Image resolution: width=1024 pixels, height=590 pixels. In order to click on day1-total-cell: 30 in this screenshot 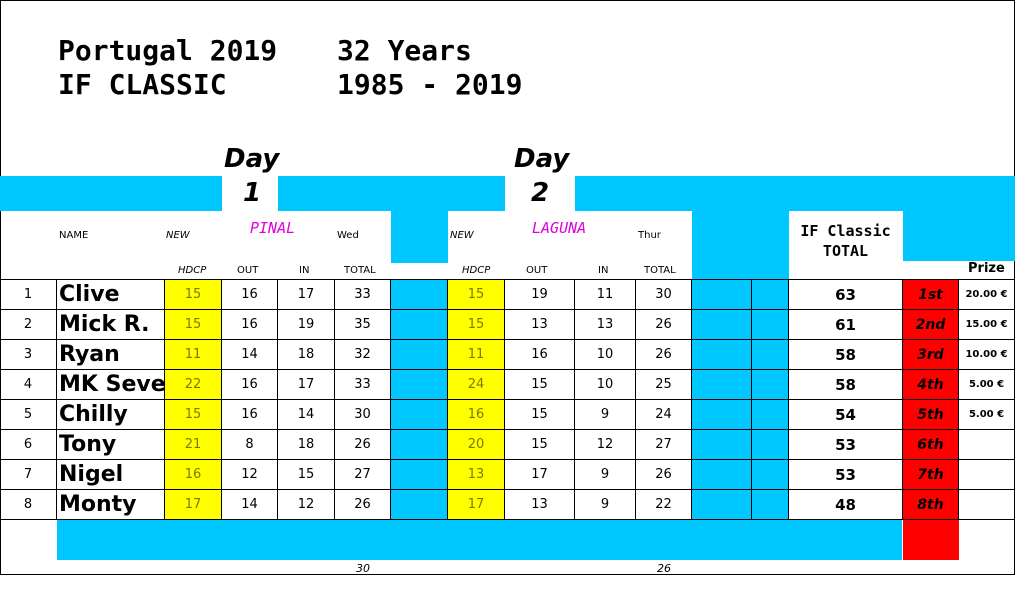, I will do `click(363, 415)`.